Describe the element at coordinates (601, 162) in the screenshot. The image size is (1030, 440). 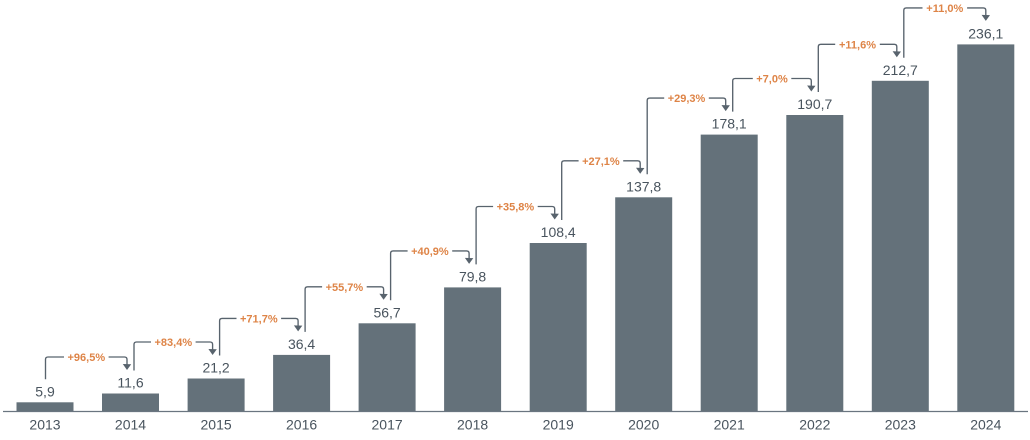
I see `svg-text: +27,1%` at that location.